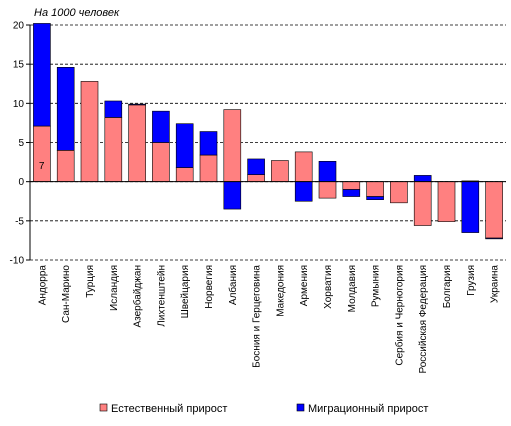 The height and width of the screenshot is (426, 511). Describe the element at coordinates (19, 221) in the screenshot. I see `y-tick-label: -5` at that location.